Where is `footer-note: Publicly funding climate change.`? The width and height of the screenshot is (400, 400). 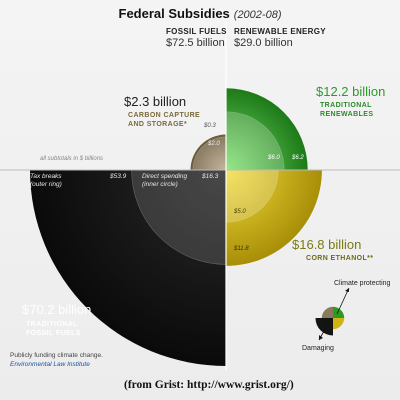
footer-note: Publicly funding climate change. is located at coordinates (56, 355).